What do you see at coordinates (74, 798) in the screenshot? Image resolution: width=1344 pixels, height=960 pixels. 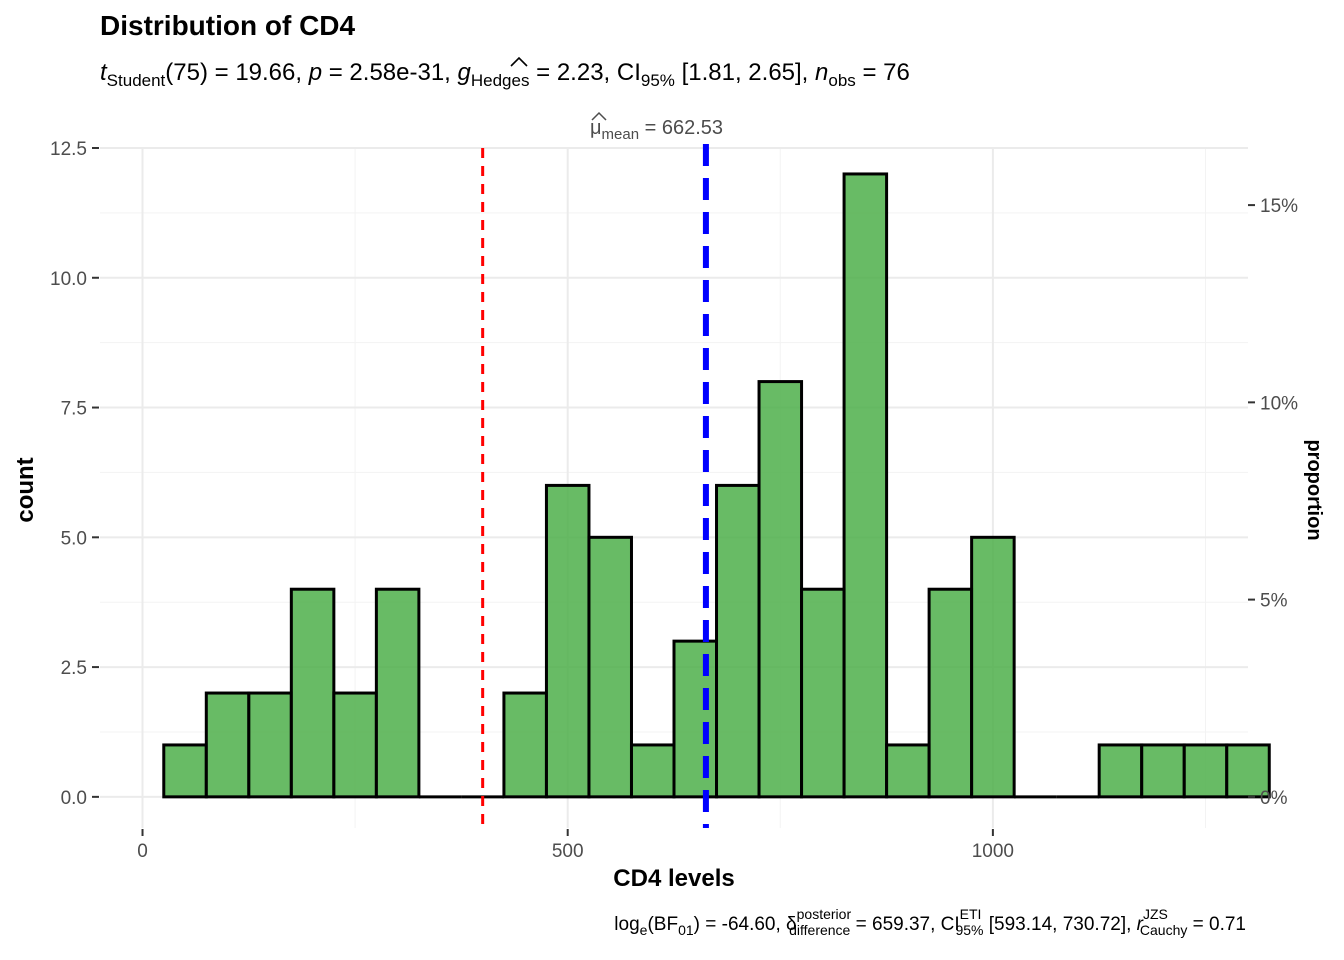 I see `y-tick-label: 0.0` at bounding box center [74, 798].